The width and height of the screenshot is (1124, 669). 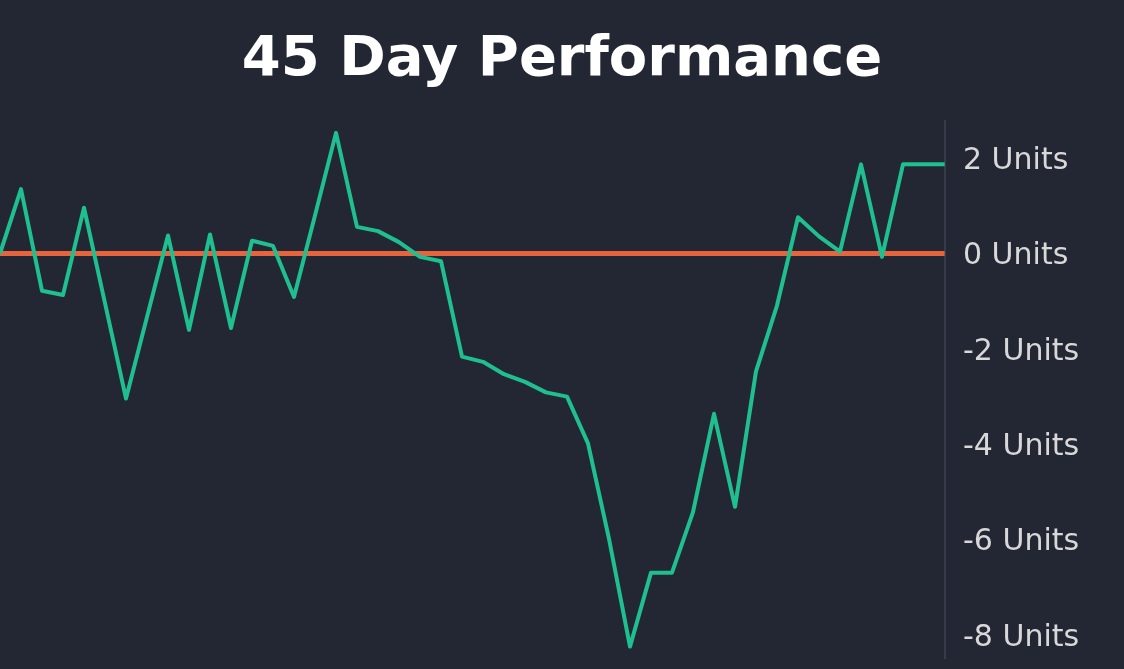 What do you see at coordinates (1021, 635) in the screenshot?
I see `y-tick-label: -8 Units` at bounding box center [1021, 635].